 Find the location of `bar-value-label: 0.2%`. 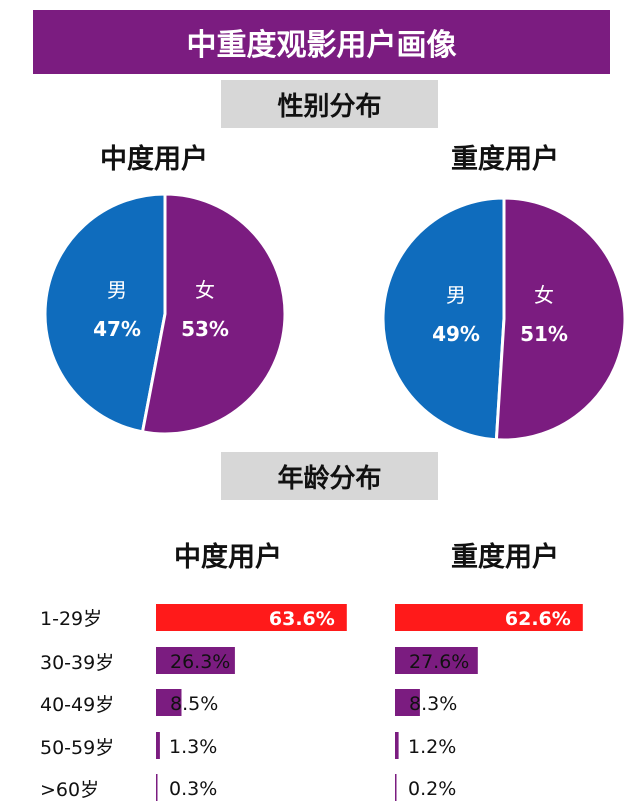

bar-value-label: 0.2% is located at coordinates (432, 789).